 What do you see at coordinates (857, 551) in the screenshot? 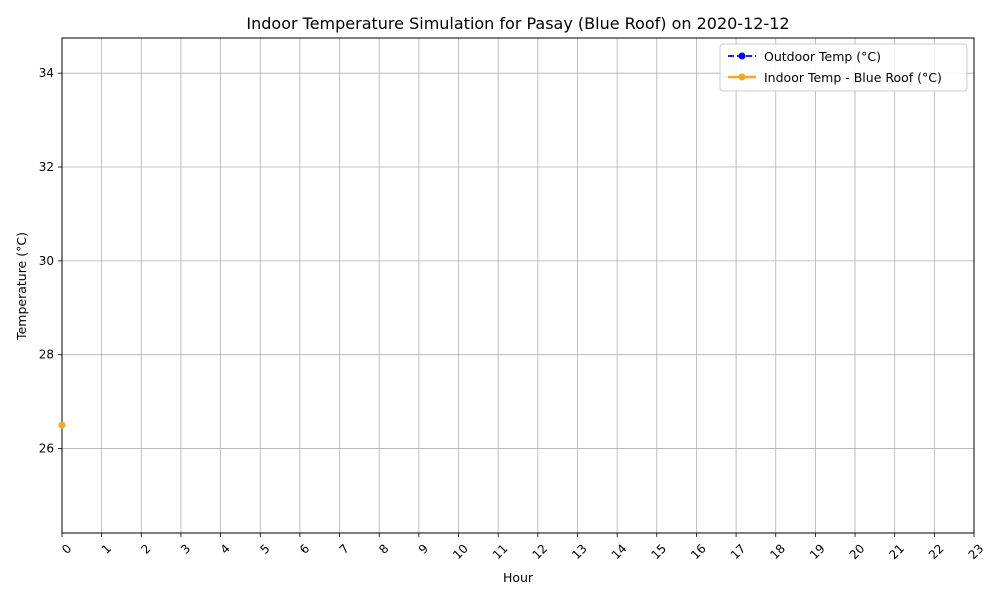
I see `x-tick-label: 20` at bounding box center [857, 551].